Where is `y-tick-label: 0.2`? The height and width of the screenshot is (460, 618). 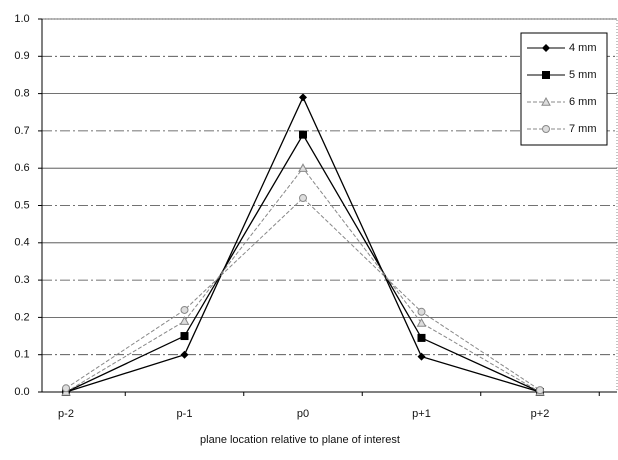 y-tick-label: 0.2 is located at coordinates (21, 317).